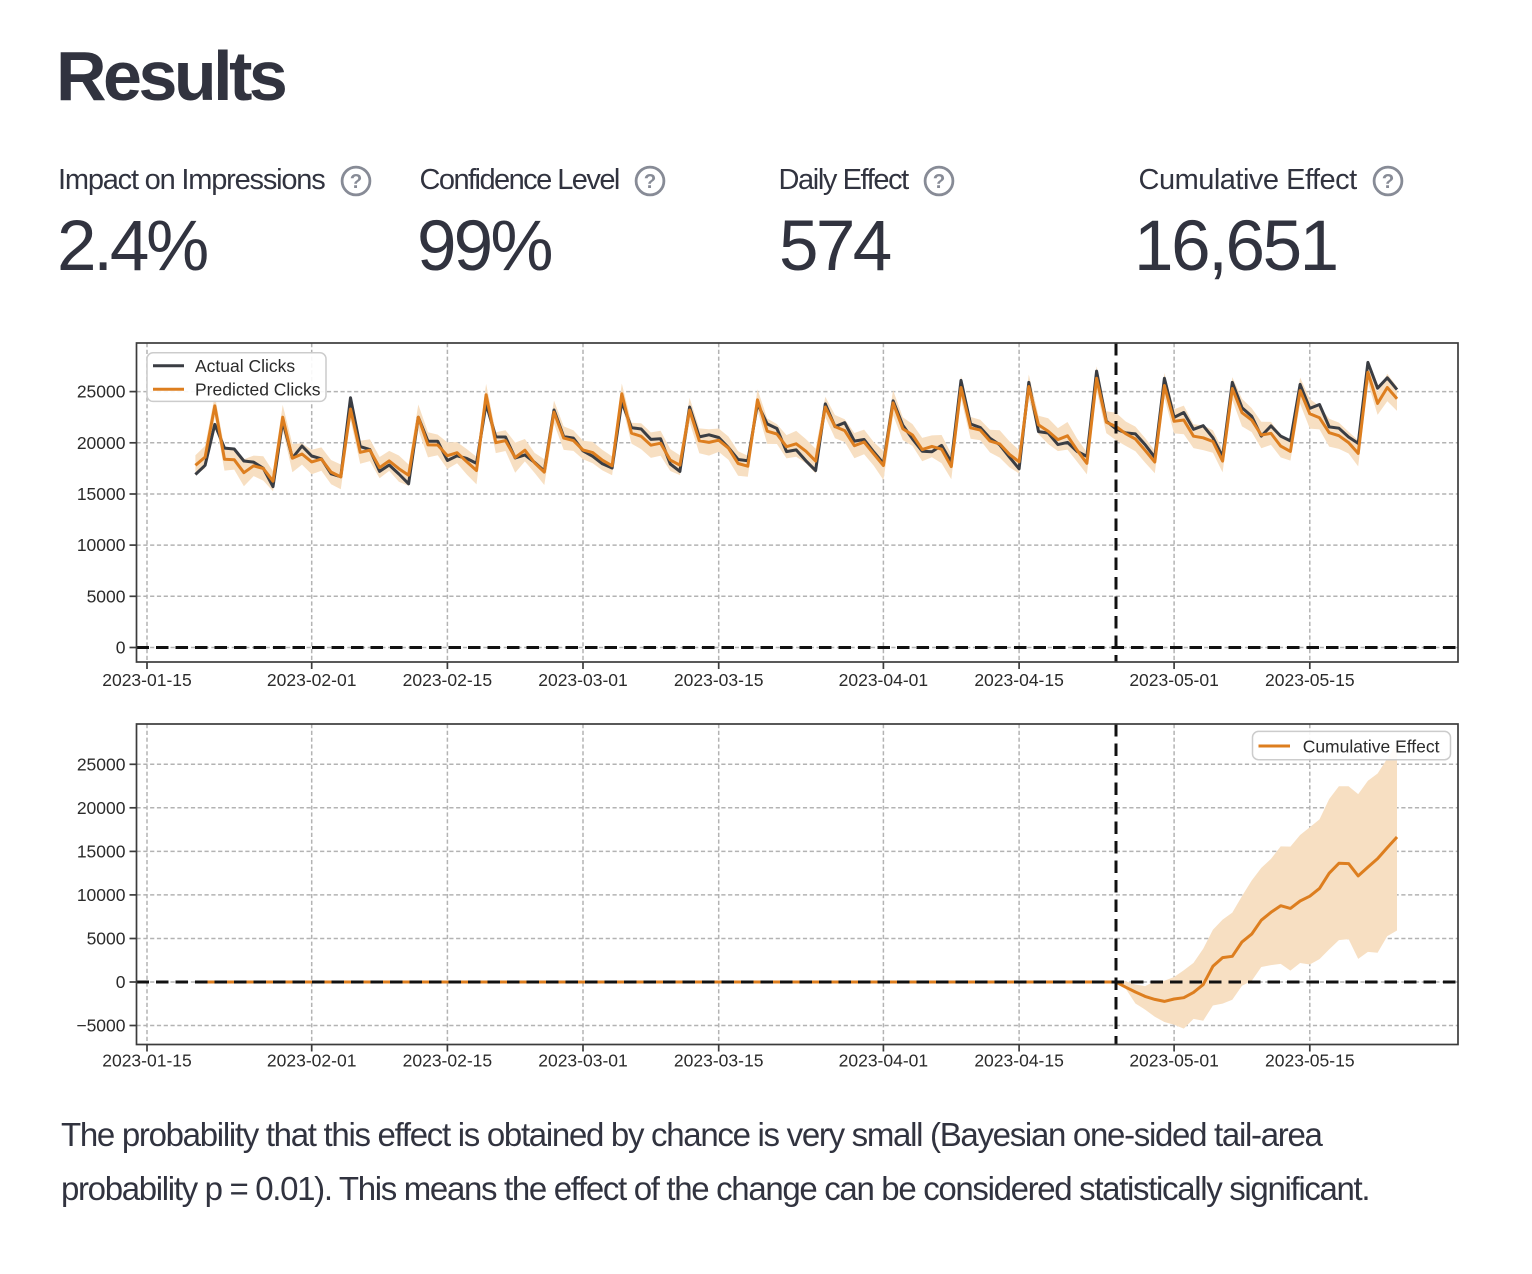  What do you see at coordinates (1371, 746) in the screenshot?
I see `svg-text: Cumulative Effect` at bounding box center [1371, 746].